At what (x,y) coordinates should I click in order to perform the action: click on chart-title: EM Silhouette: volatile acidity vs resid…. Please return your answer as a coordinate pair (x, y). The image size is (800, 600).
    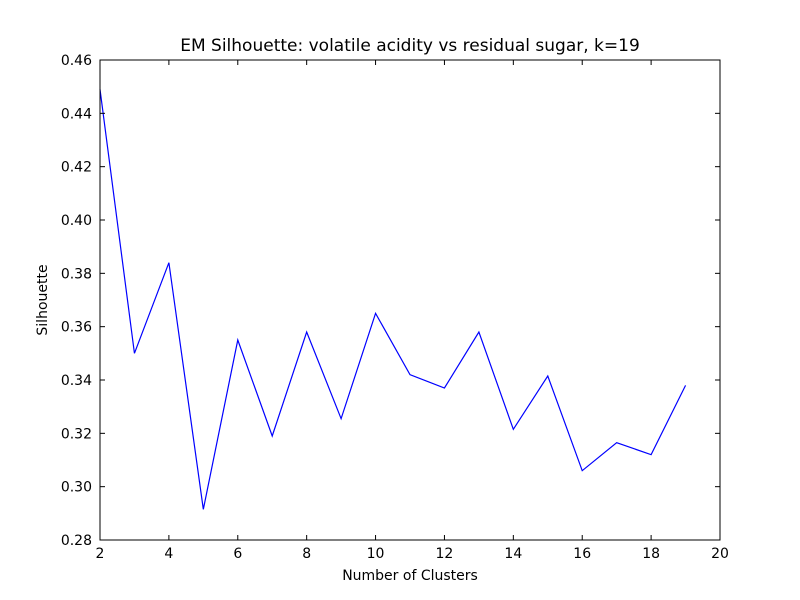
    Looking at the image, I should click on (410, 46).